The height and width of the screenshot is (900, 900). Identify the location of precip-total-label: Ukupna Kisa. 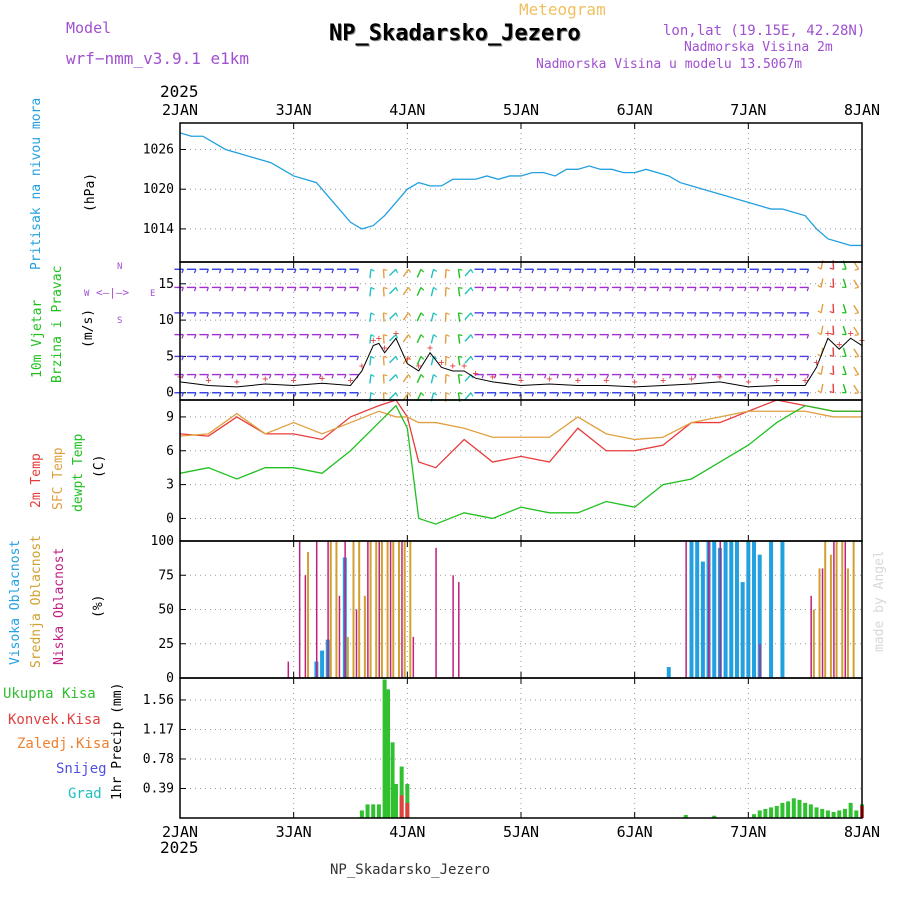
(49, 694).